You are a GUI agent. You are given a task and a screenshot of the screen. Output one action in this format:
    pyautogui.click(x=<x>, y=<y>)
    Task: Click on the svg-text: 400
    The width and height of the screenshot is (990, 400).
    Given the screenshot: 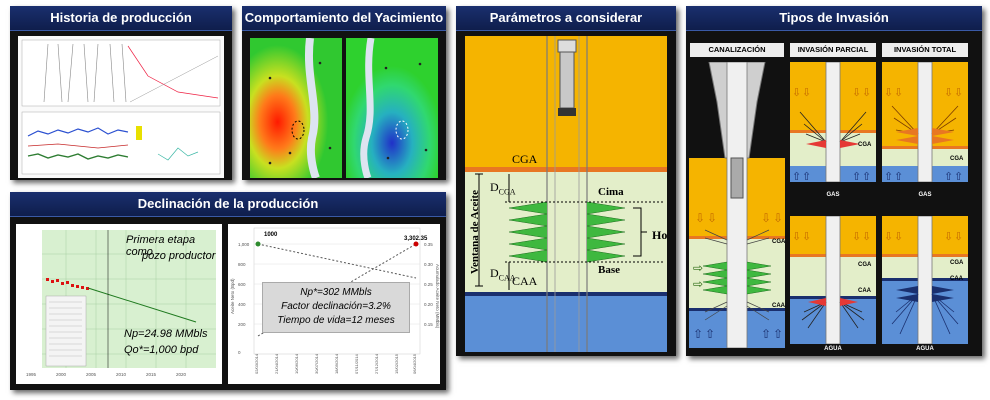 What is the action you would take?
    pyautogui.click(x=242, y=304)
    